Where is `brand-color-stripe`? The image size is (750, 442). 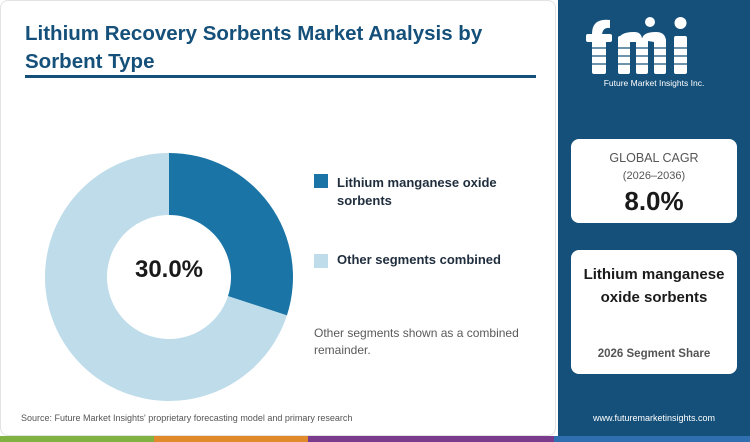 brand-color-stripe is located at coordinates (375, 439).